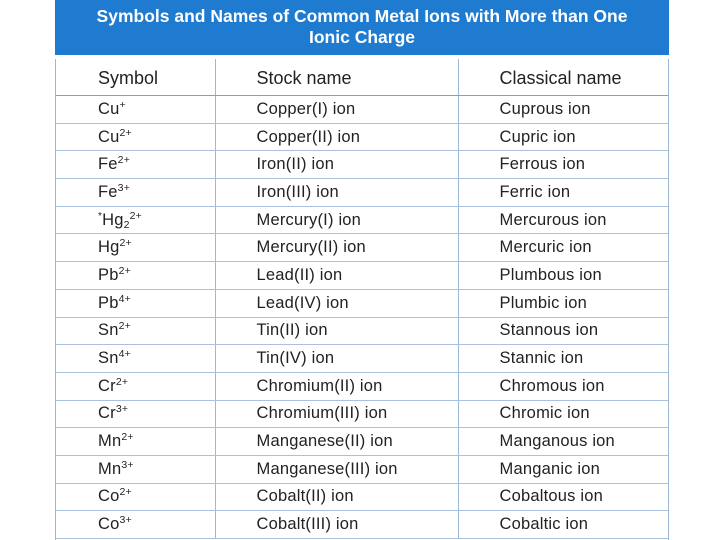 Image resolution: width=720 pixels, height=540 pixels. Describe the element at coordinates (135, 414) in the screenshot. I see `ion-symbol: Cr3+` at that location.